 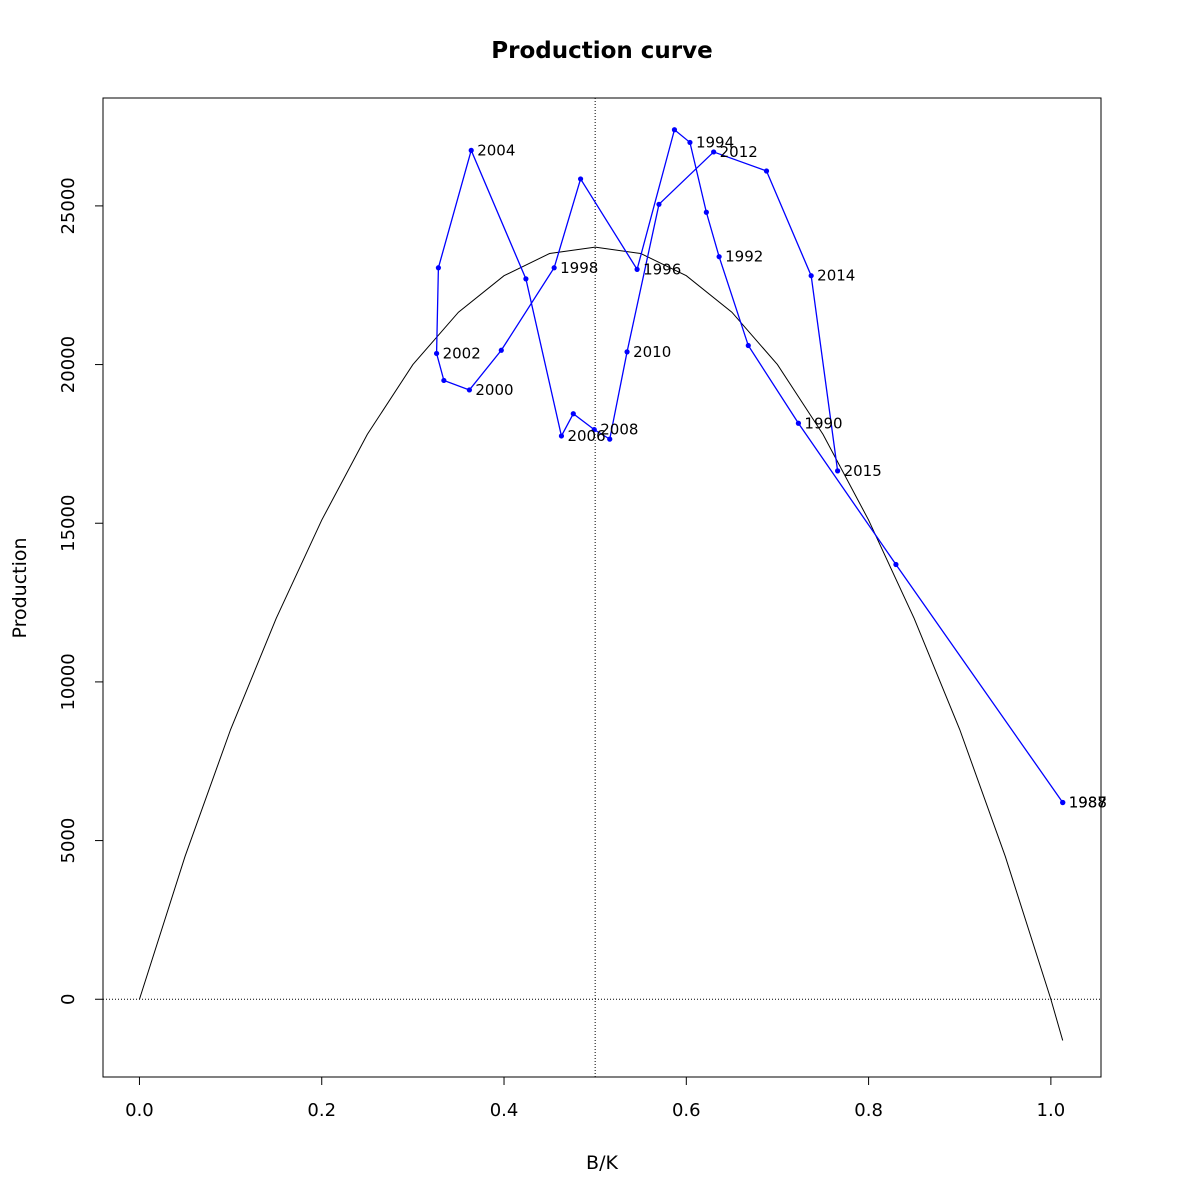 What do you see at coordinates (652, 352) in the screenshot?
I see `point-label-2010: 2010` at bounding box center [652, 352].